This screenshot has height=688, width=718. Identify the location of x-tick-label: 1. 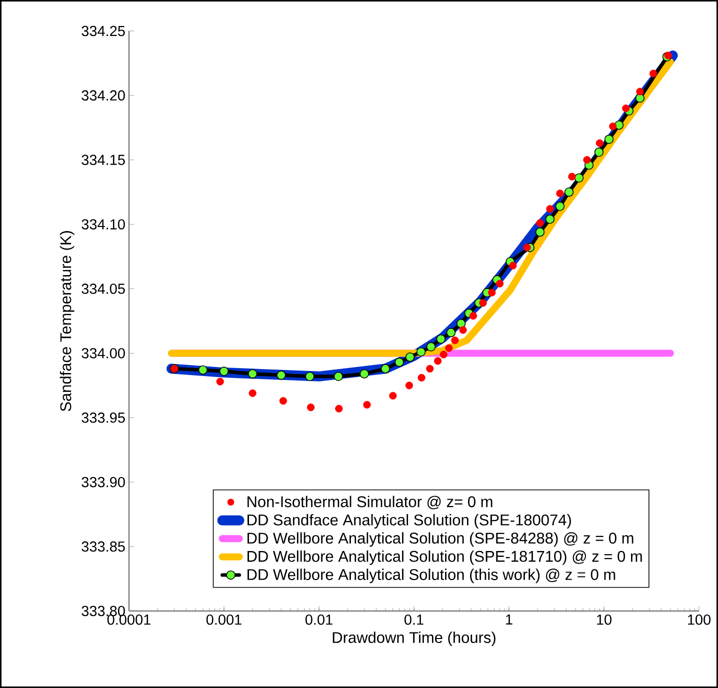
(509, 619).